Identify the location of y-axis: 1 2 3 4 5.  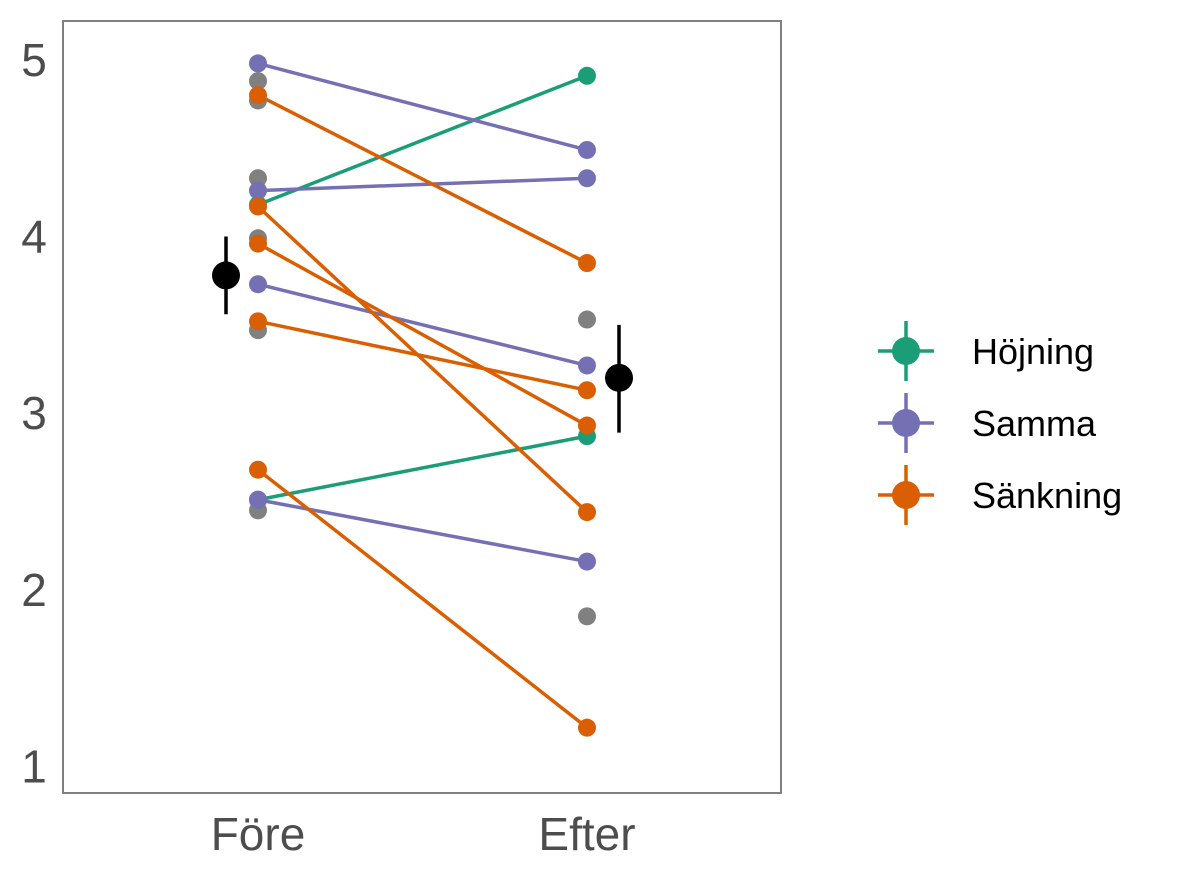
(34, 413).